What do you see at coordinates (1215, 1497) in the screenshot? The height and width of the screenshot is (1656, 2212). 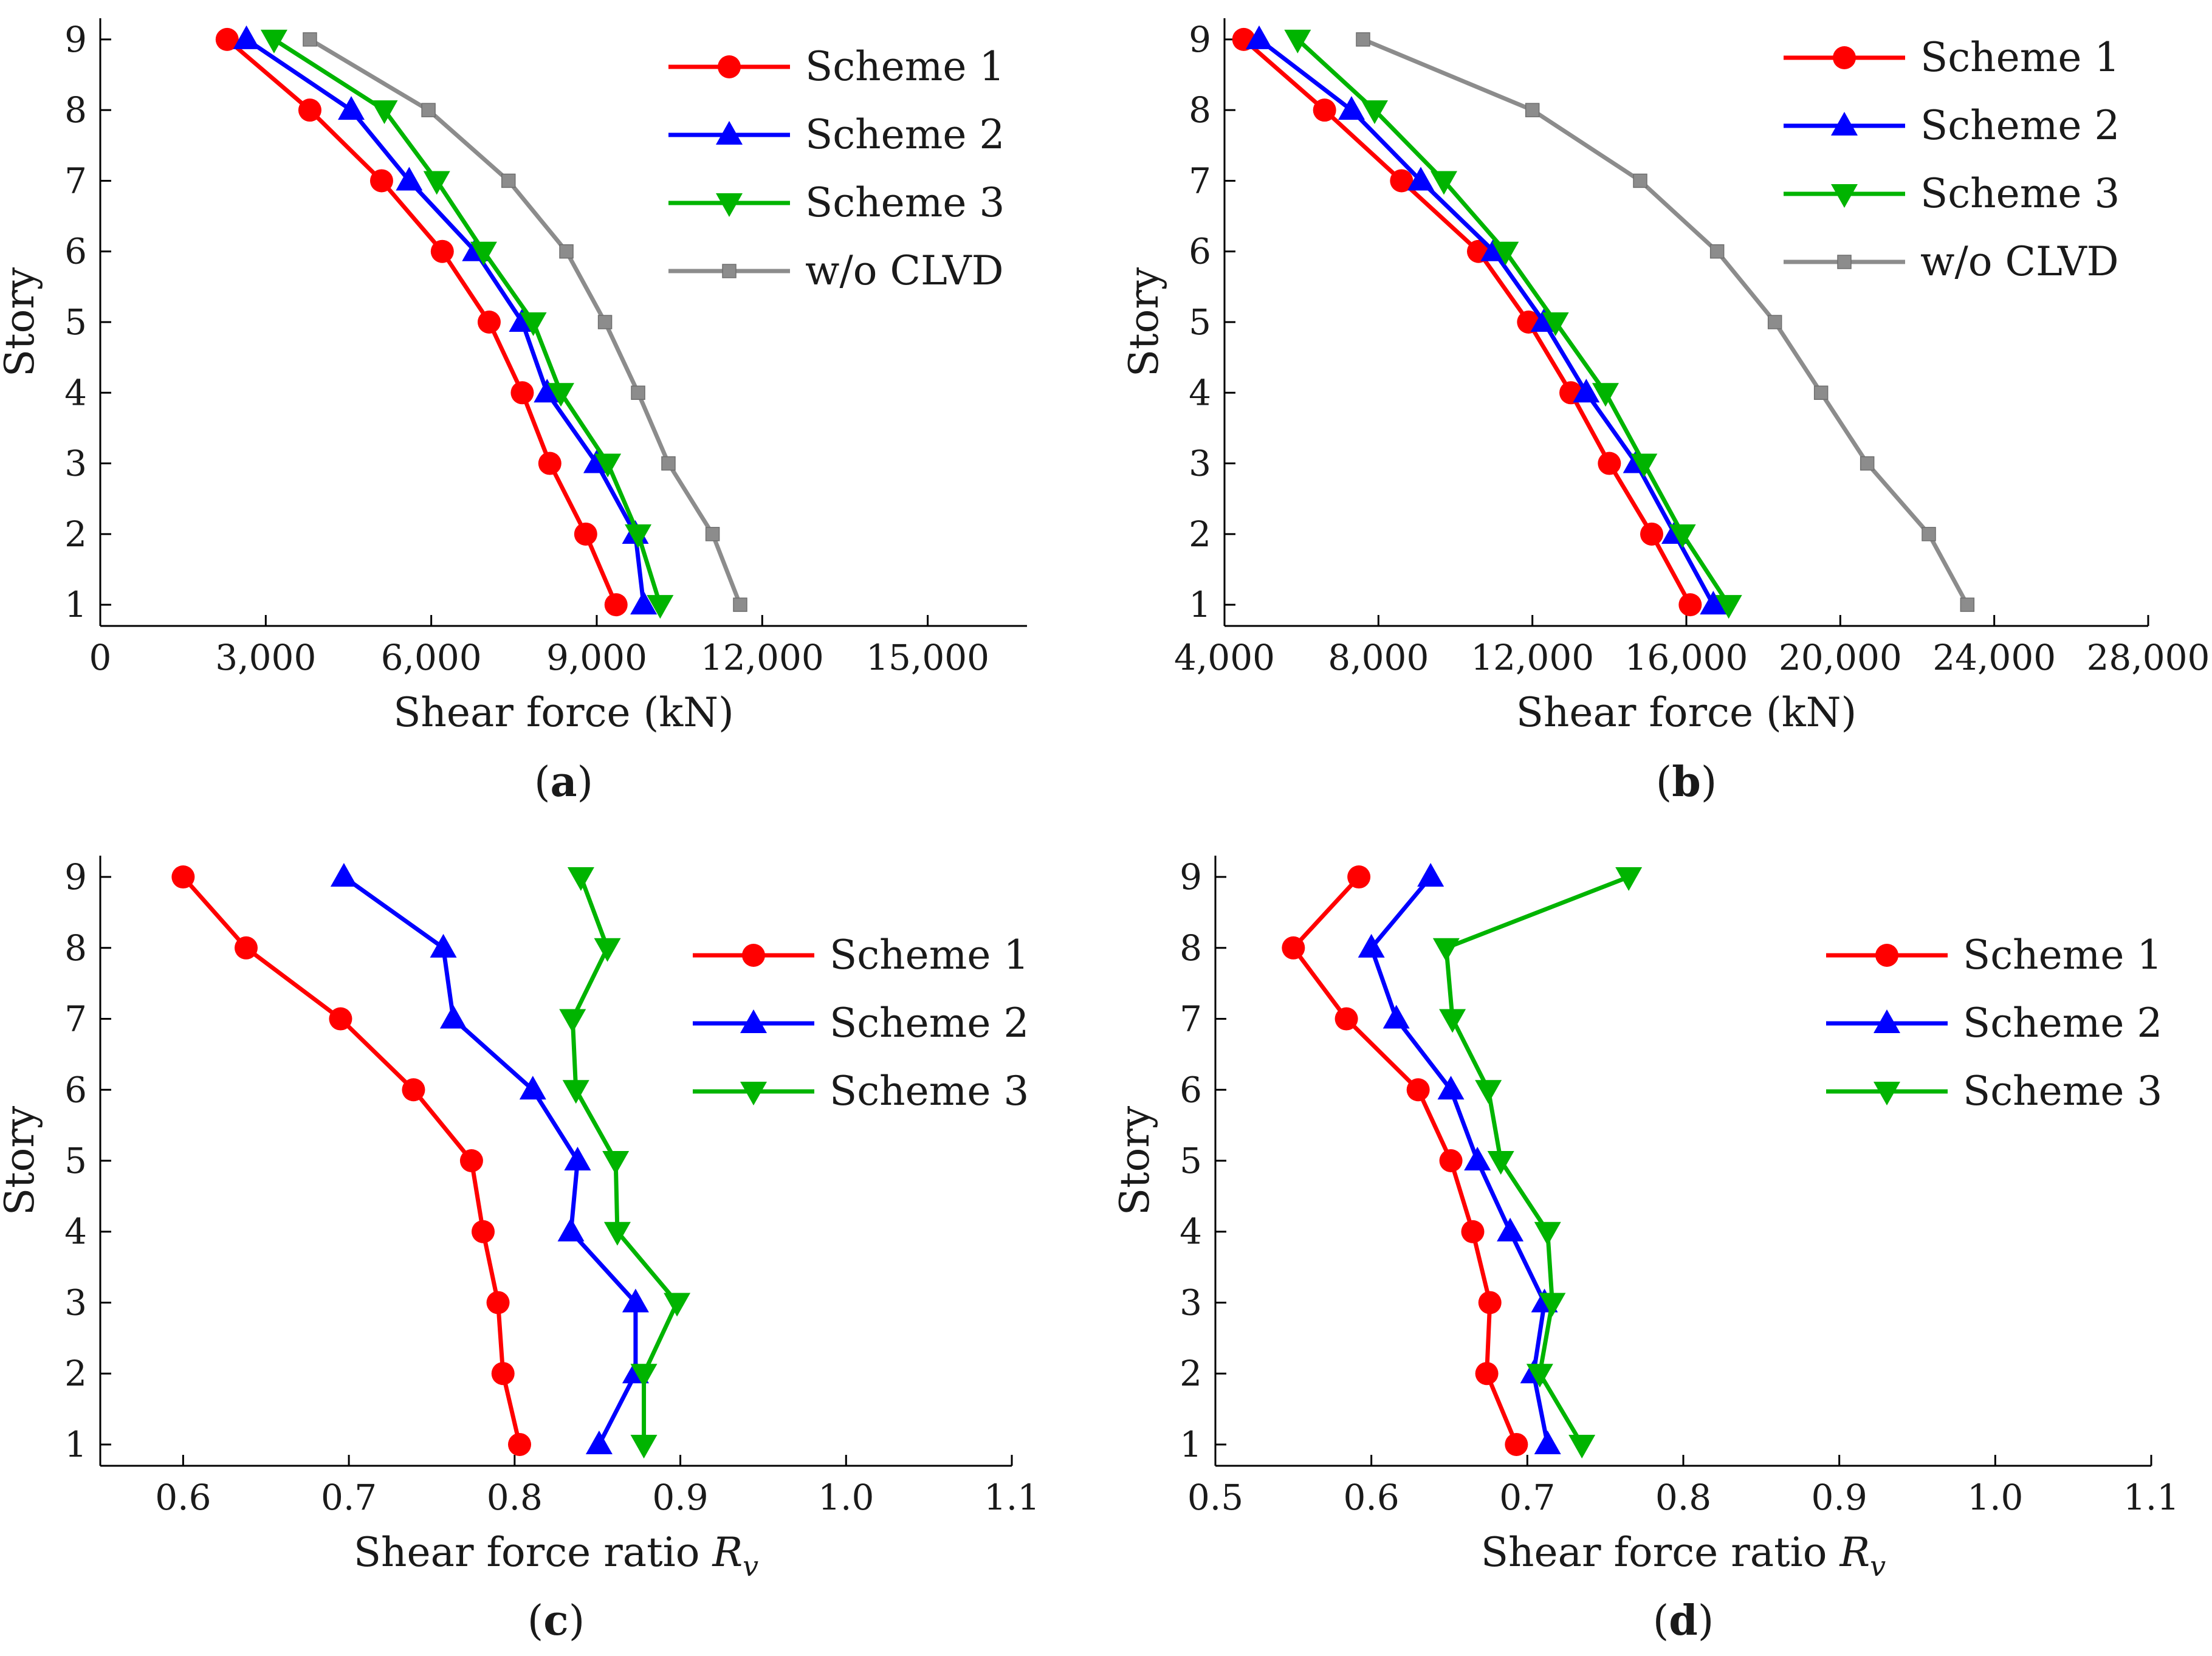 I see `x-tick-label: 0.5` at bounding box center [1215, 1497].